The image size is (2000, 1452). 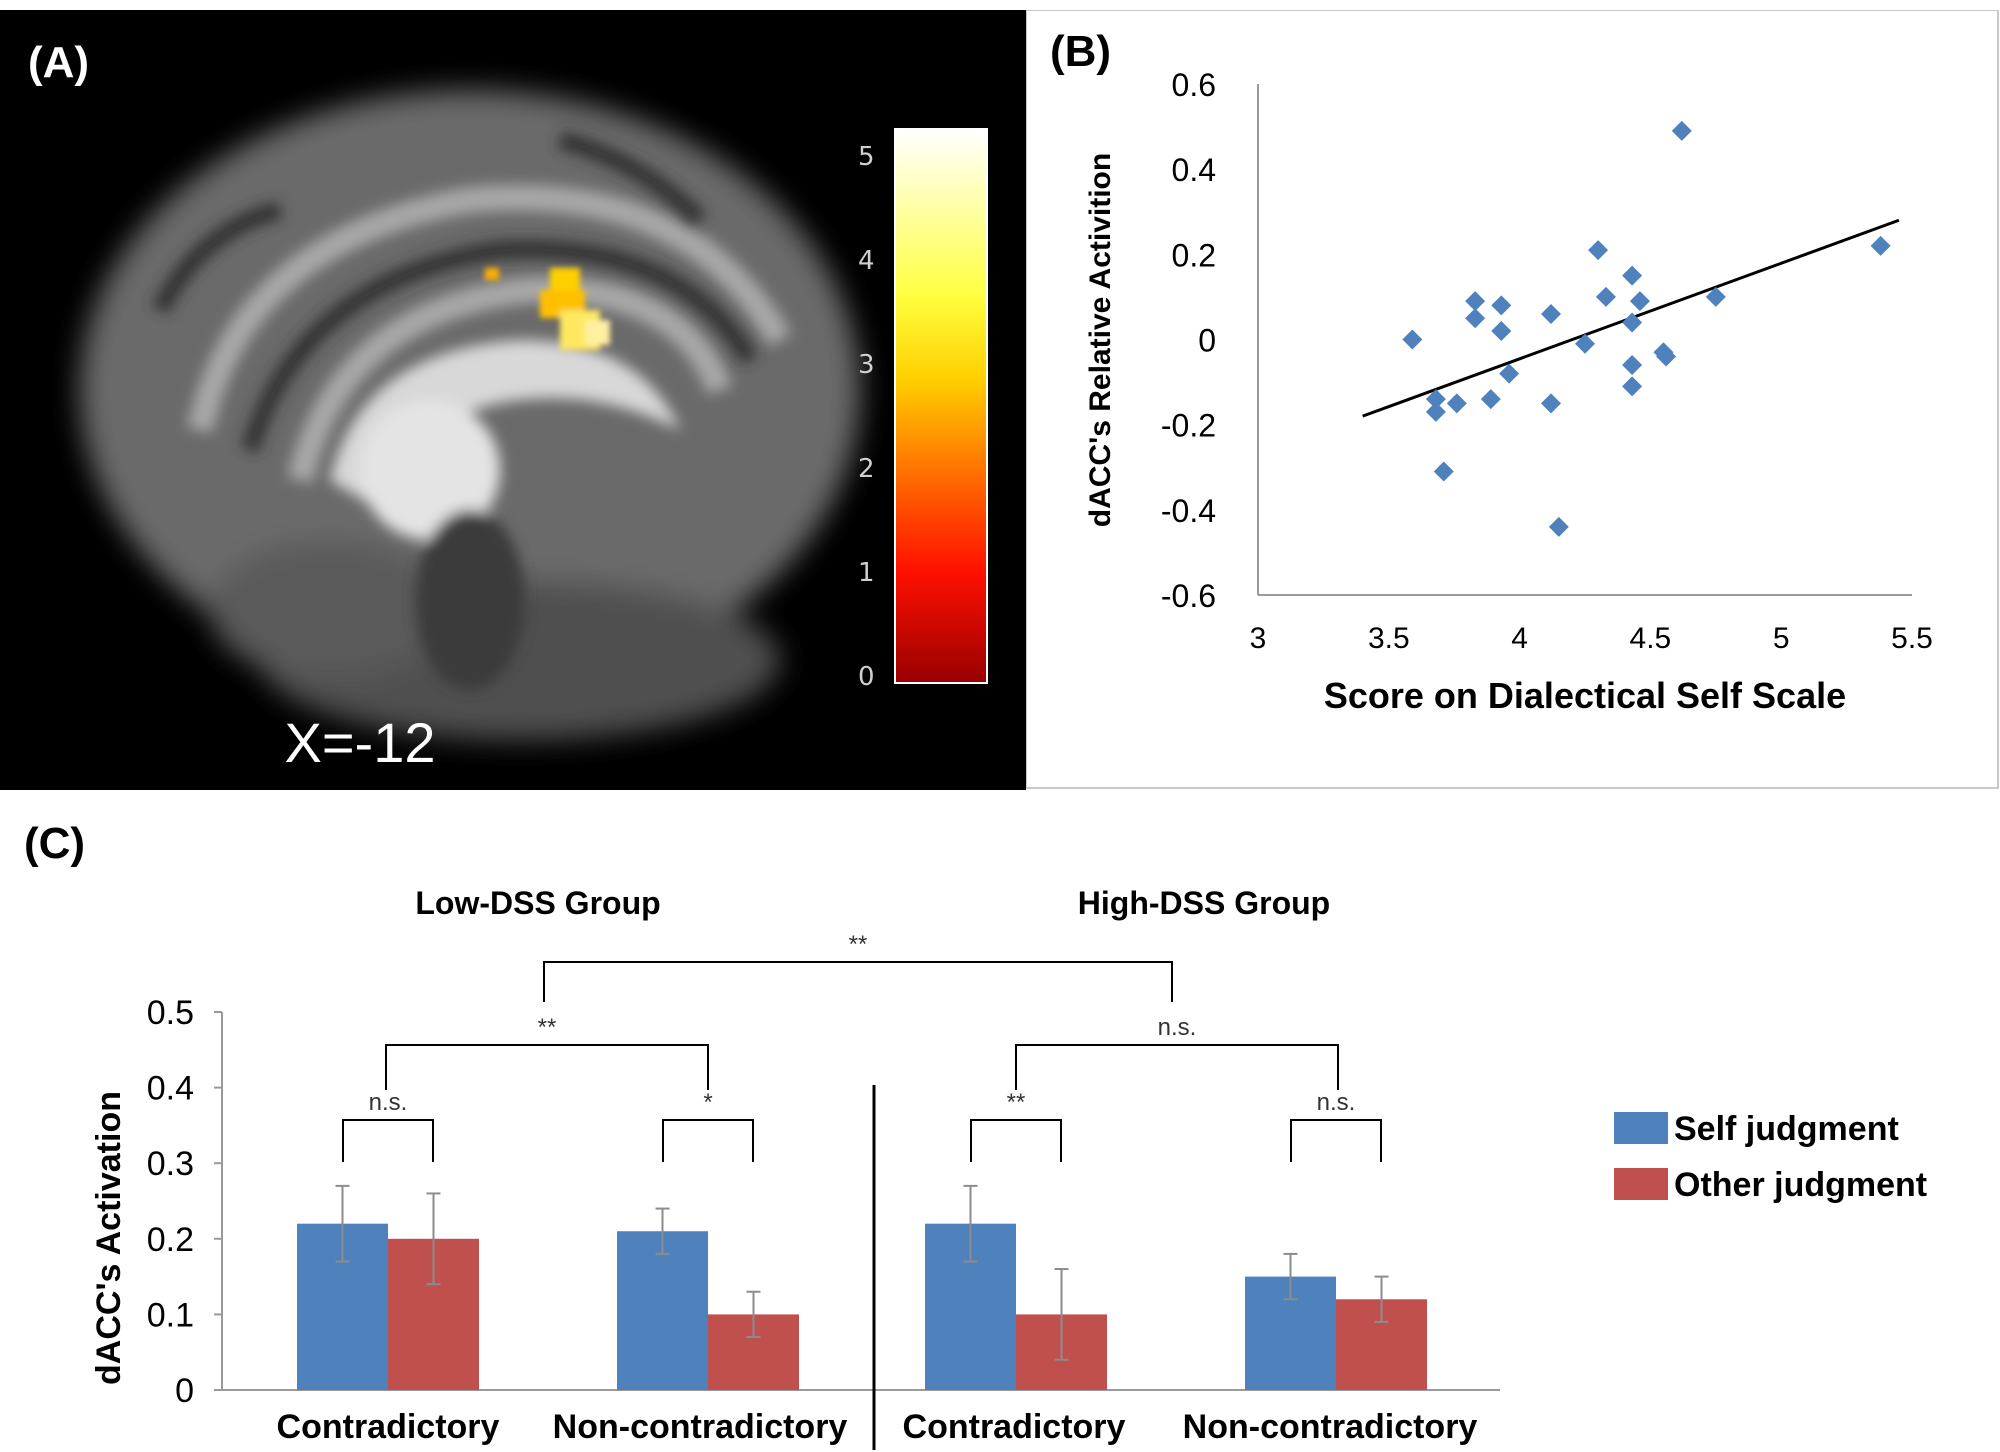 What do you see at coordinates (59, 62) in the screenshot?
I see `panel-label-a: (A)` at bounding box center [59, 62].